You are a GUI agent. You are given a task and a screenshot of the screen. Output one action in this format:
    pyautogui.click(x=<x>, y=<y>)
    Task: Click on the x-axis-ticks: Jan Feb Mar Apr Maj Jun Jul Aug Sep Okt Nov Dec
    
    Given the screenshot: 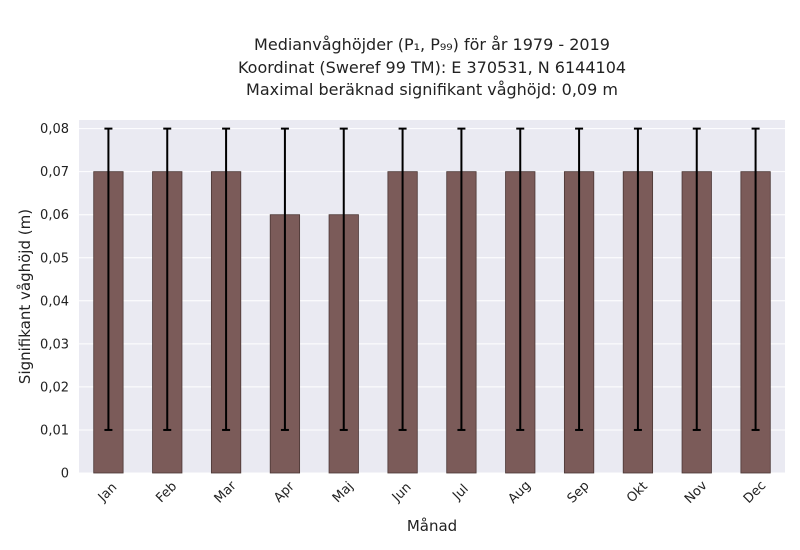 What is the action you would take?
    pyautogui.click(x=432, y=492)
    